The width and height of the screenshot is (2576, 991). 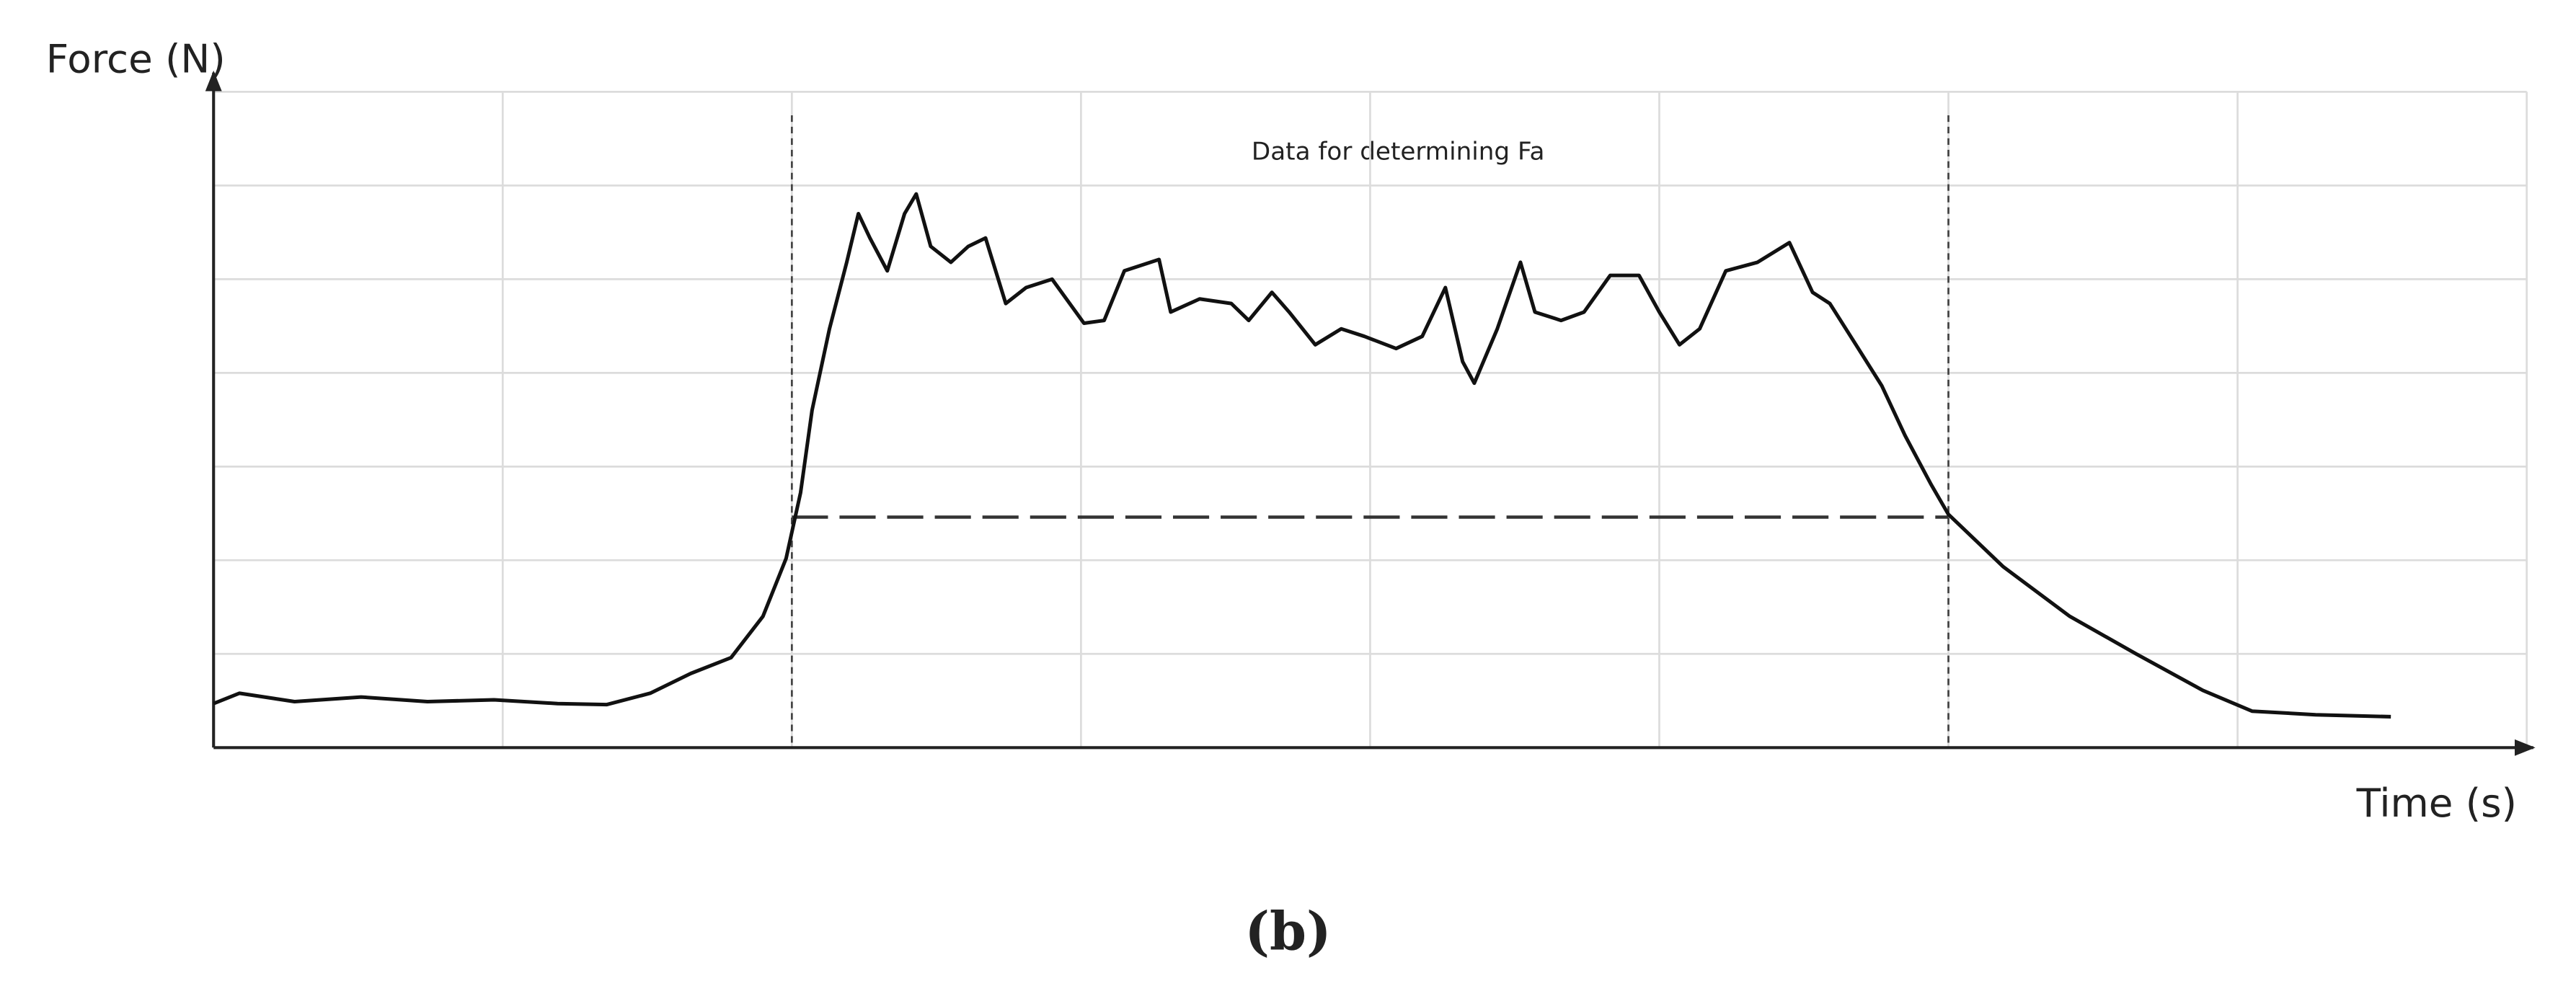 I want to click on x-axis-label: Time (s), so click(x=2436, y=803).